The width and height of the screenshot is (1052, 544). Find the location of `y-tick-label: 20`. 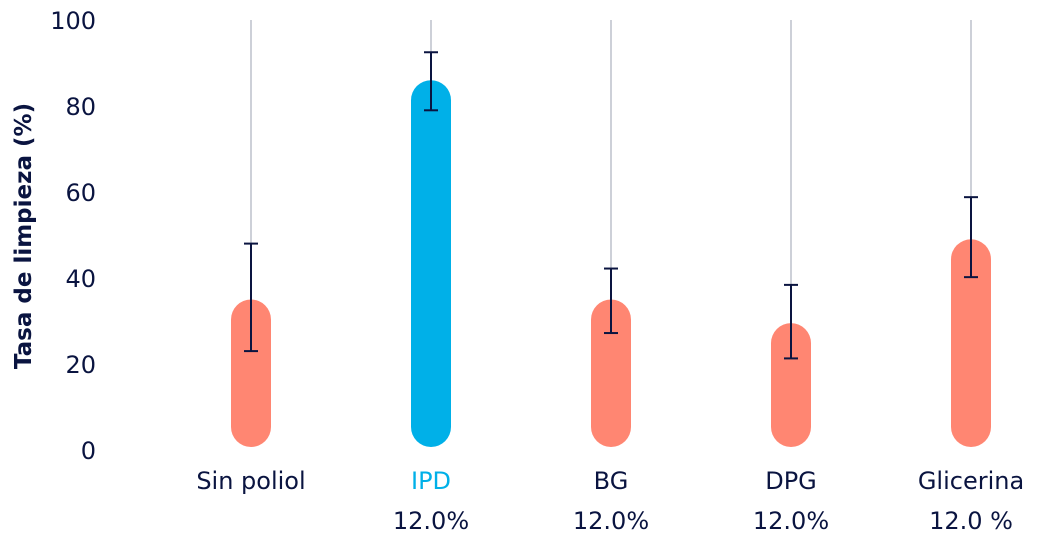

y-tick-label: 20 is located at coordinates (80, 365).